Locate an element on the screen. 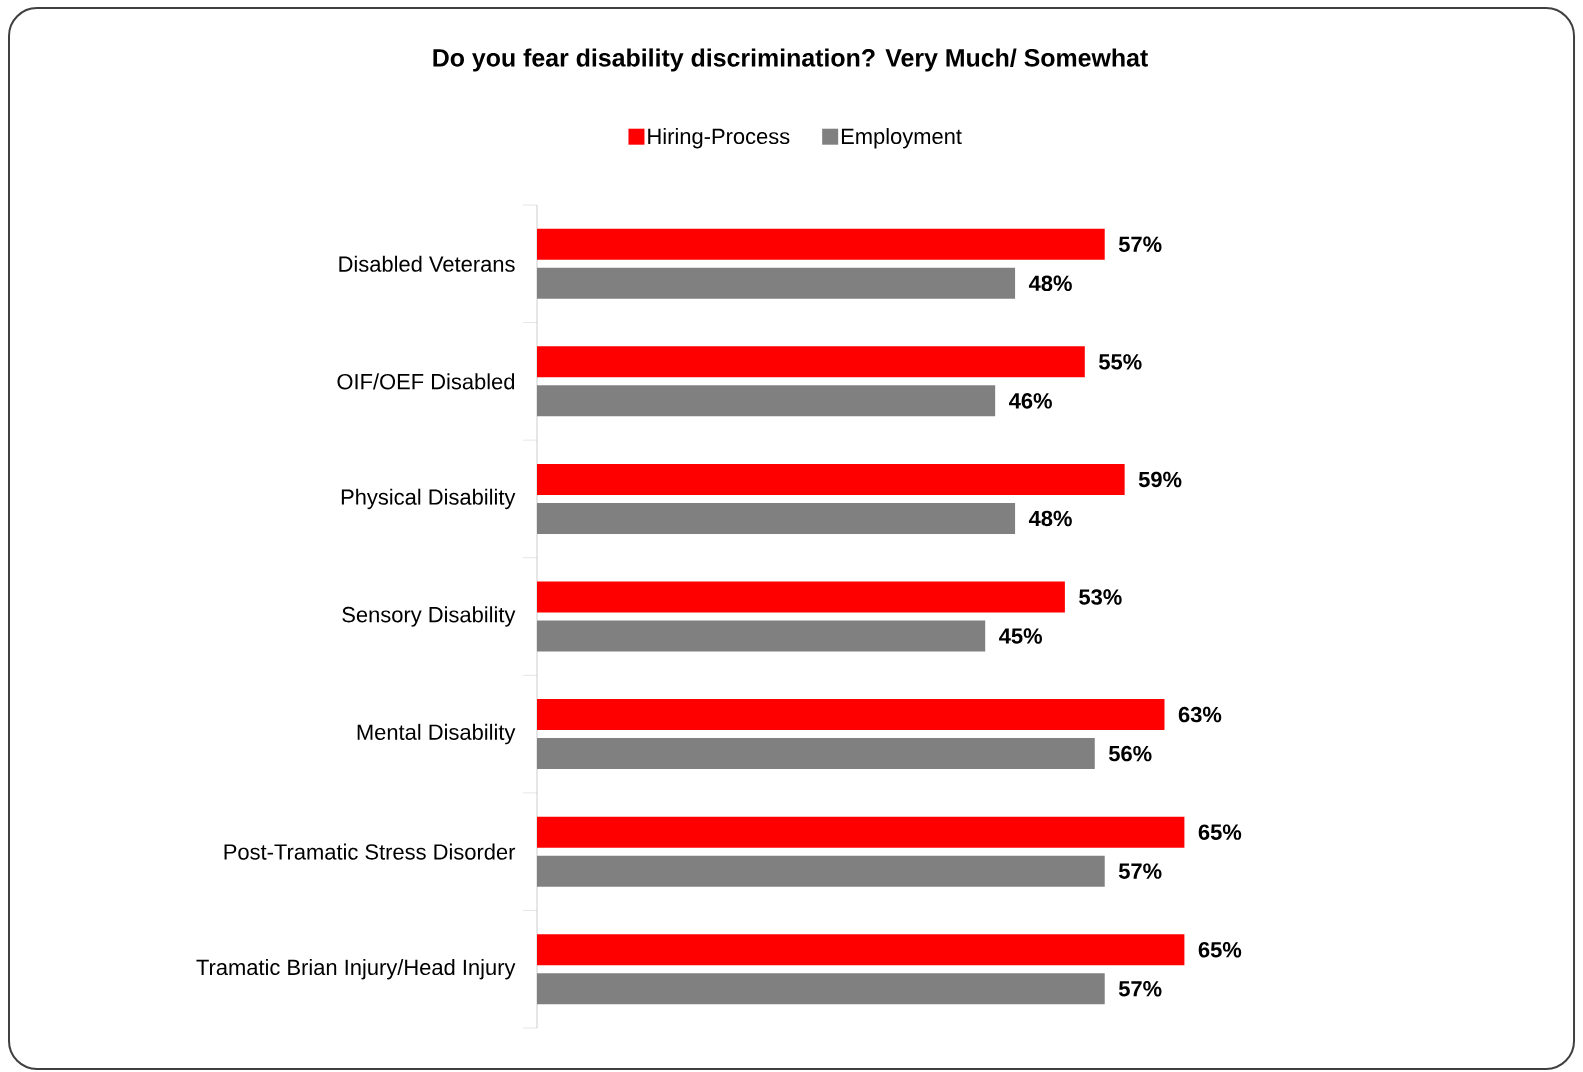 The height and width of the screenshot is (1072, 1583). legend-label: Employment is located at coordinates (901, 138).